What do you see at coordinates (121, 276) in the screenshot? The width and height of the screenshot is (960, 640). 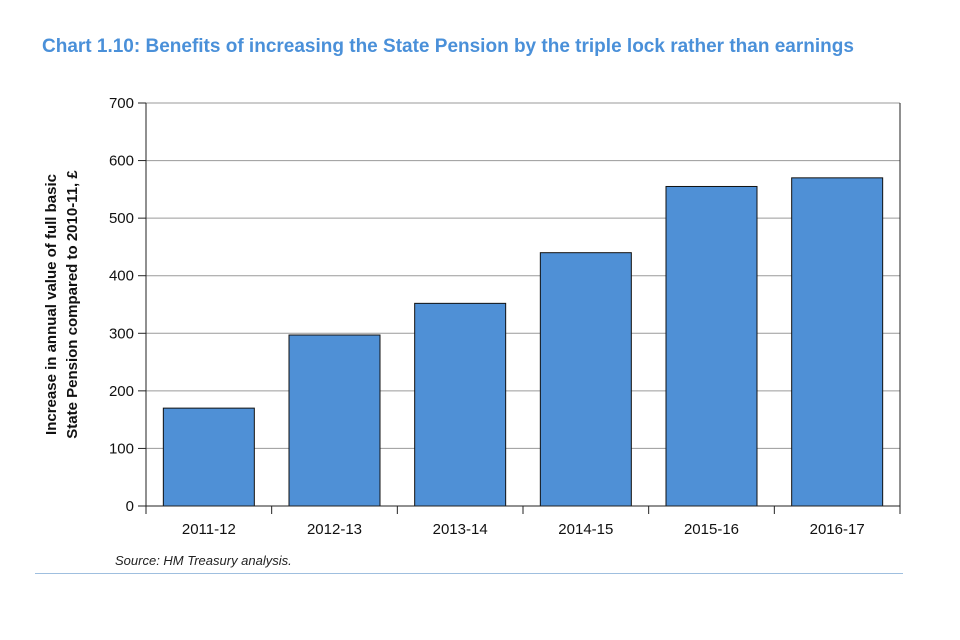 I see `y-tick-label-400: 400` at bounding box center [121, 276].